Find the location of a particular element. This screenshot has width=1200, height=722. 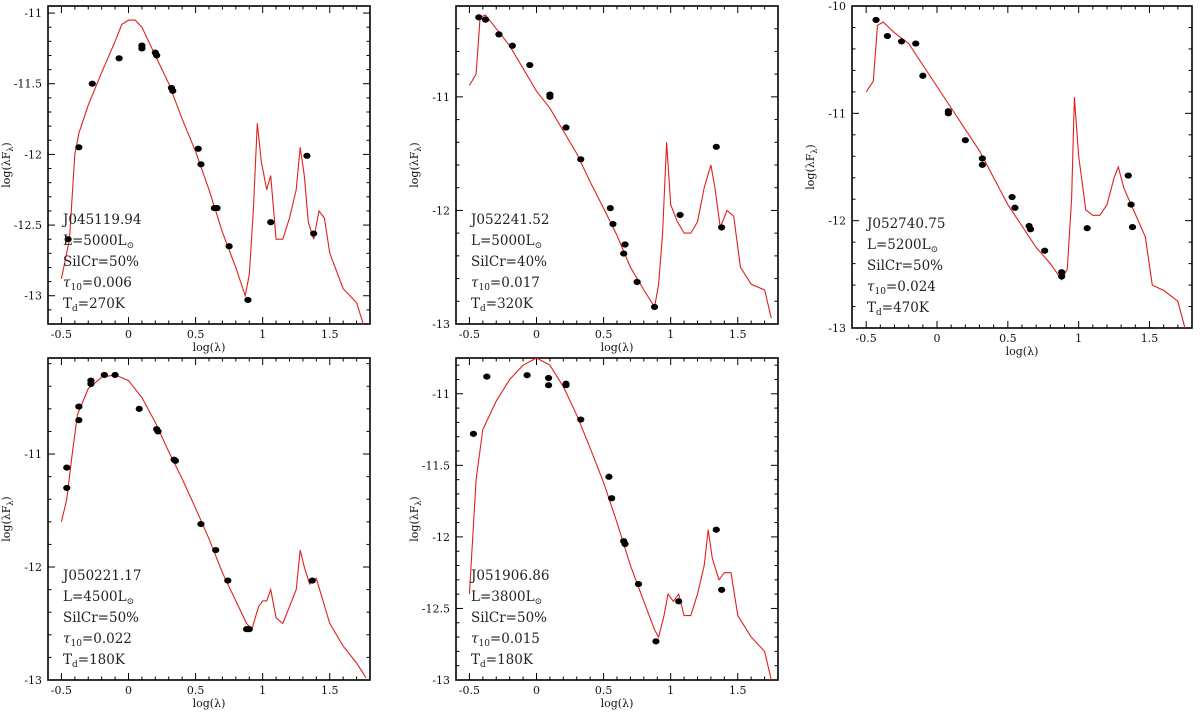

luminosity-label: L=3800L⊙ is located at coordinates (506, 598).